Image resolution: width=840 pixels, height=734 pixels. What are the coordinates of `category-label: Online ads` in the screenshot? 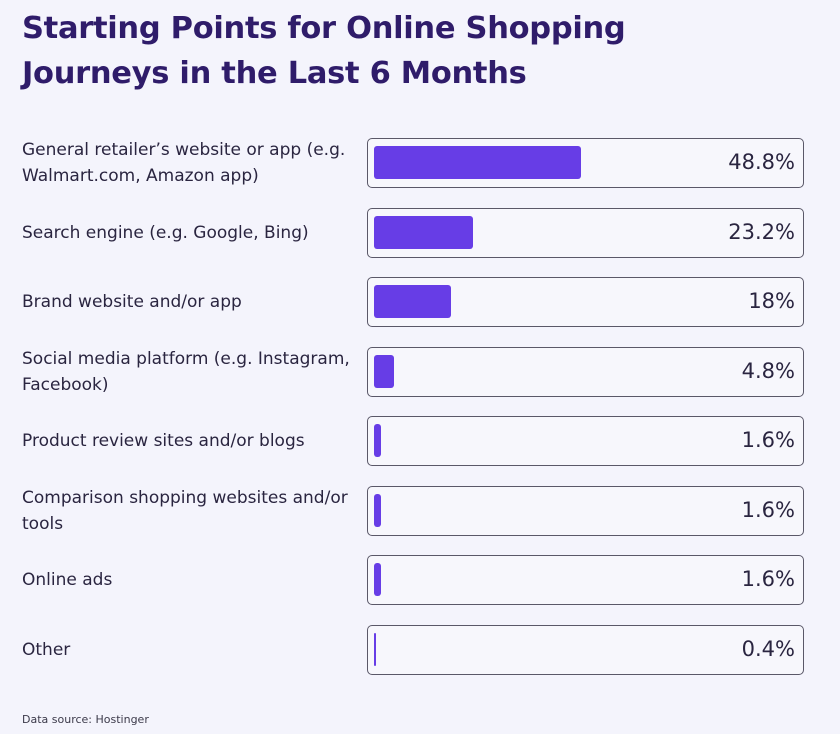 It's located at (67, 580).